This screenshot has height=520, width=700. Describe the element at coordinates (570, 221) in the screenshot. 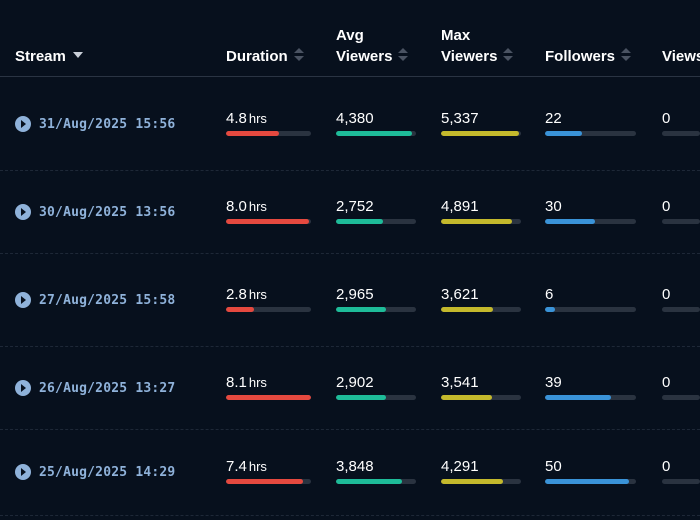

I see `followers-bar-fill` at that location.